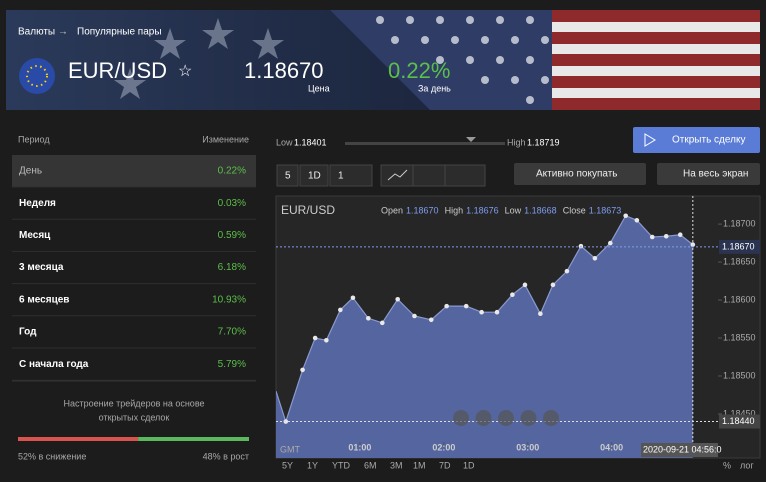  I want to click on ohlc-name: Open, so click(392, 210).